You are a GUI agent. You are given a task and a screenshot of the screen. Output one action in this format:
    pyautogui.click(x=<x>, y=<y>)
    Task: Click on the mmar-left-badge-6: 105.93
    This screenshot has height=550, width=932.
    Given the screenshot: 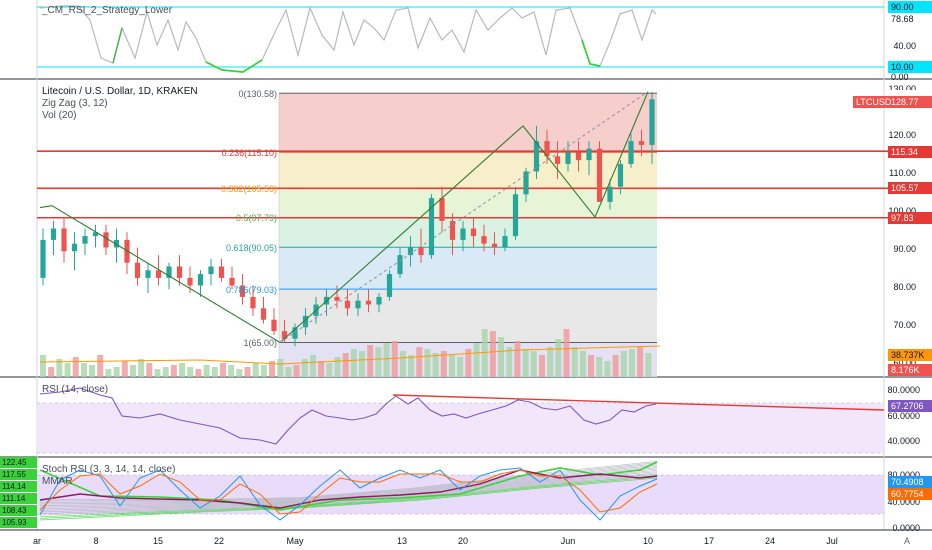 What is the action you would take?
    pyautogui.click(x=18, y=522)
    